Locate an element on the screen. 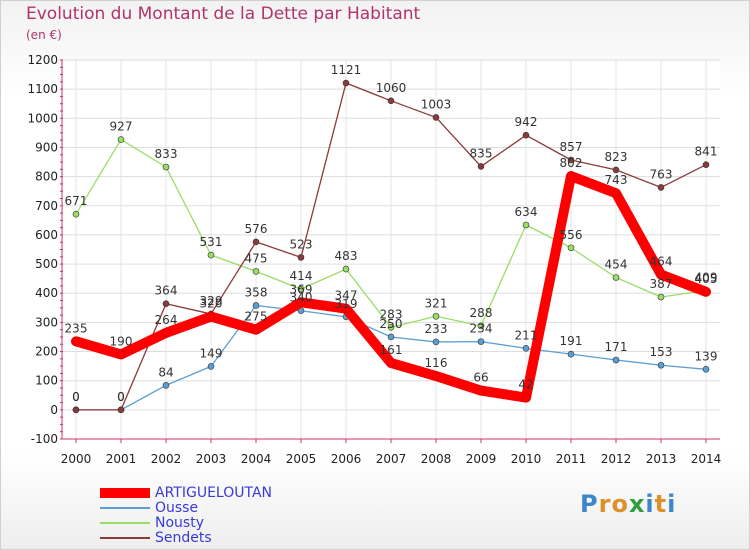 Image resolution: width=750 pixels, height=550 pixels. data-label: 319 is located at coordinates (346, 304).